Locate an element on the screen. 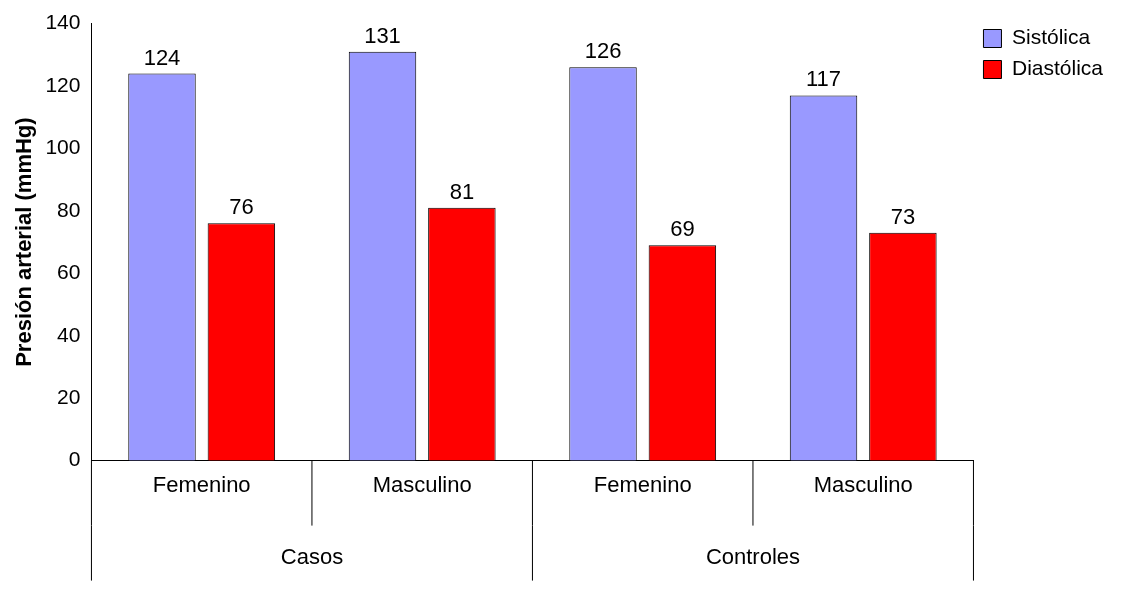  y-tick-label: 120 is located at coordinates (63, 84).